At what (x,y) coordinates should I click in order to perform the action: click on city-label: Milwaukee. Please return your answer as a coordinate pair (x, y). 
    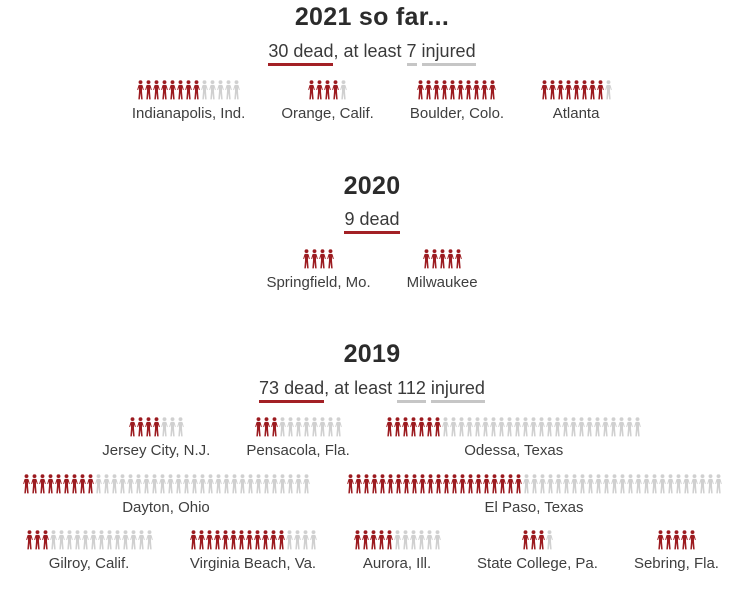
    Looking at the image, I should click on (442, 282).